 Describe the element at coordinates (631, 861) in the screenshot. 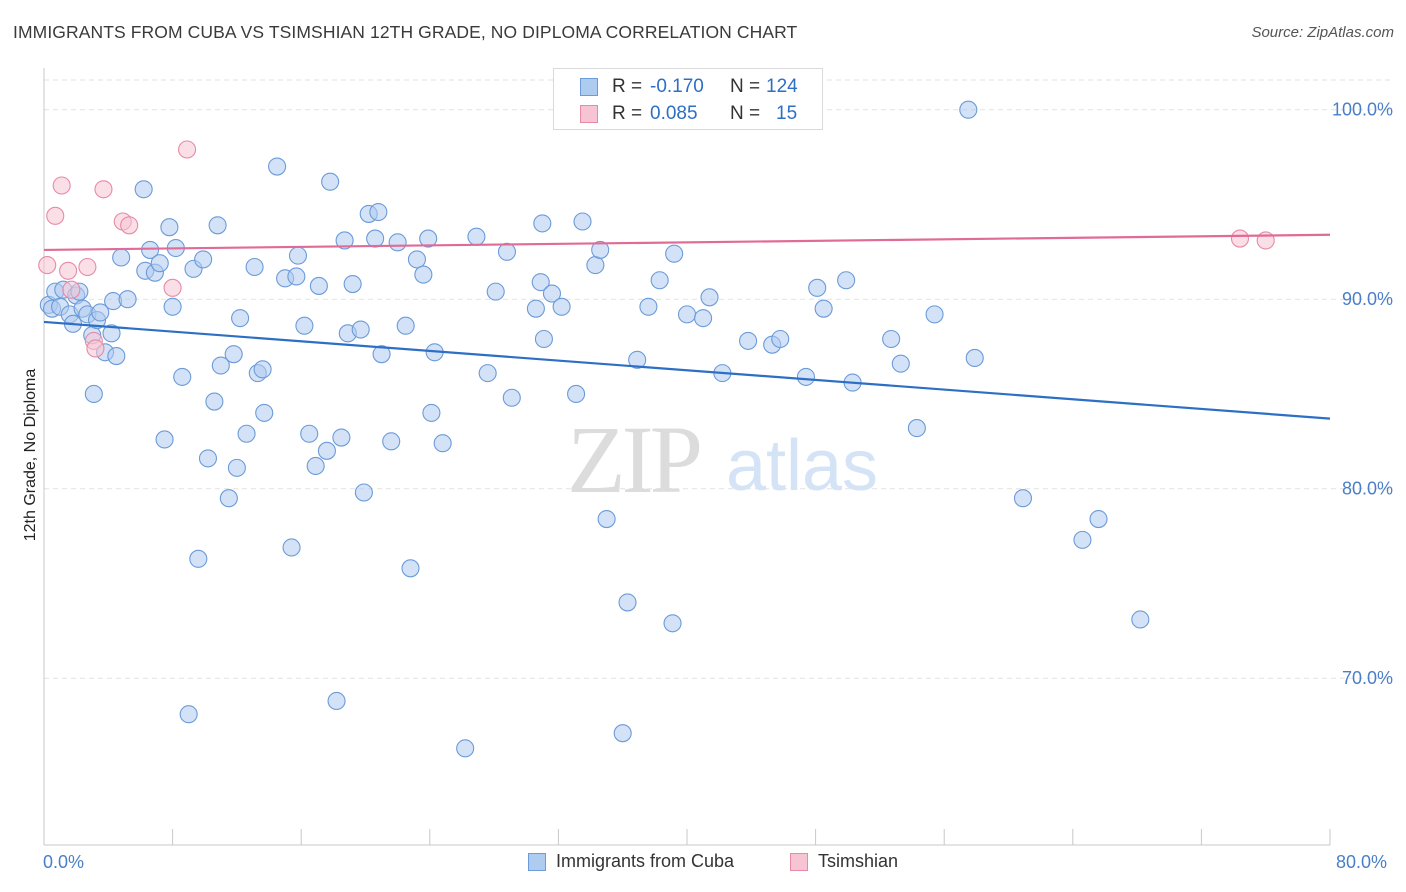

I see `legend-item-cuba: Immigrants from Cuba` at that location.